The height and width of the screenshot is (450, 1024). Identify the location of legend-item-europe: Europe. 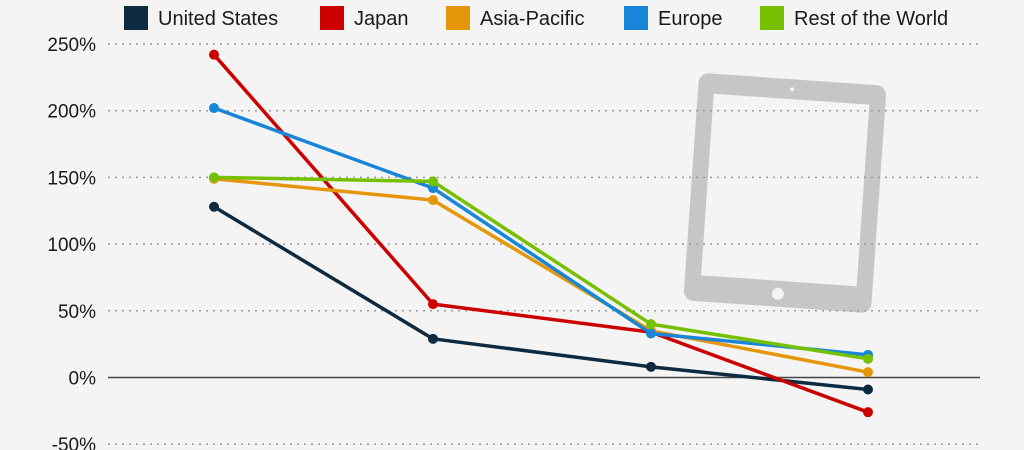
(673, 18).